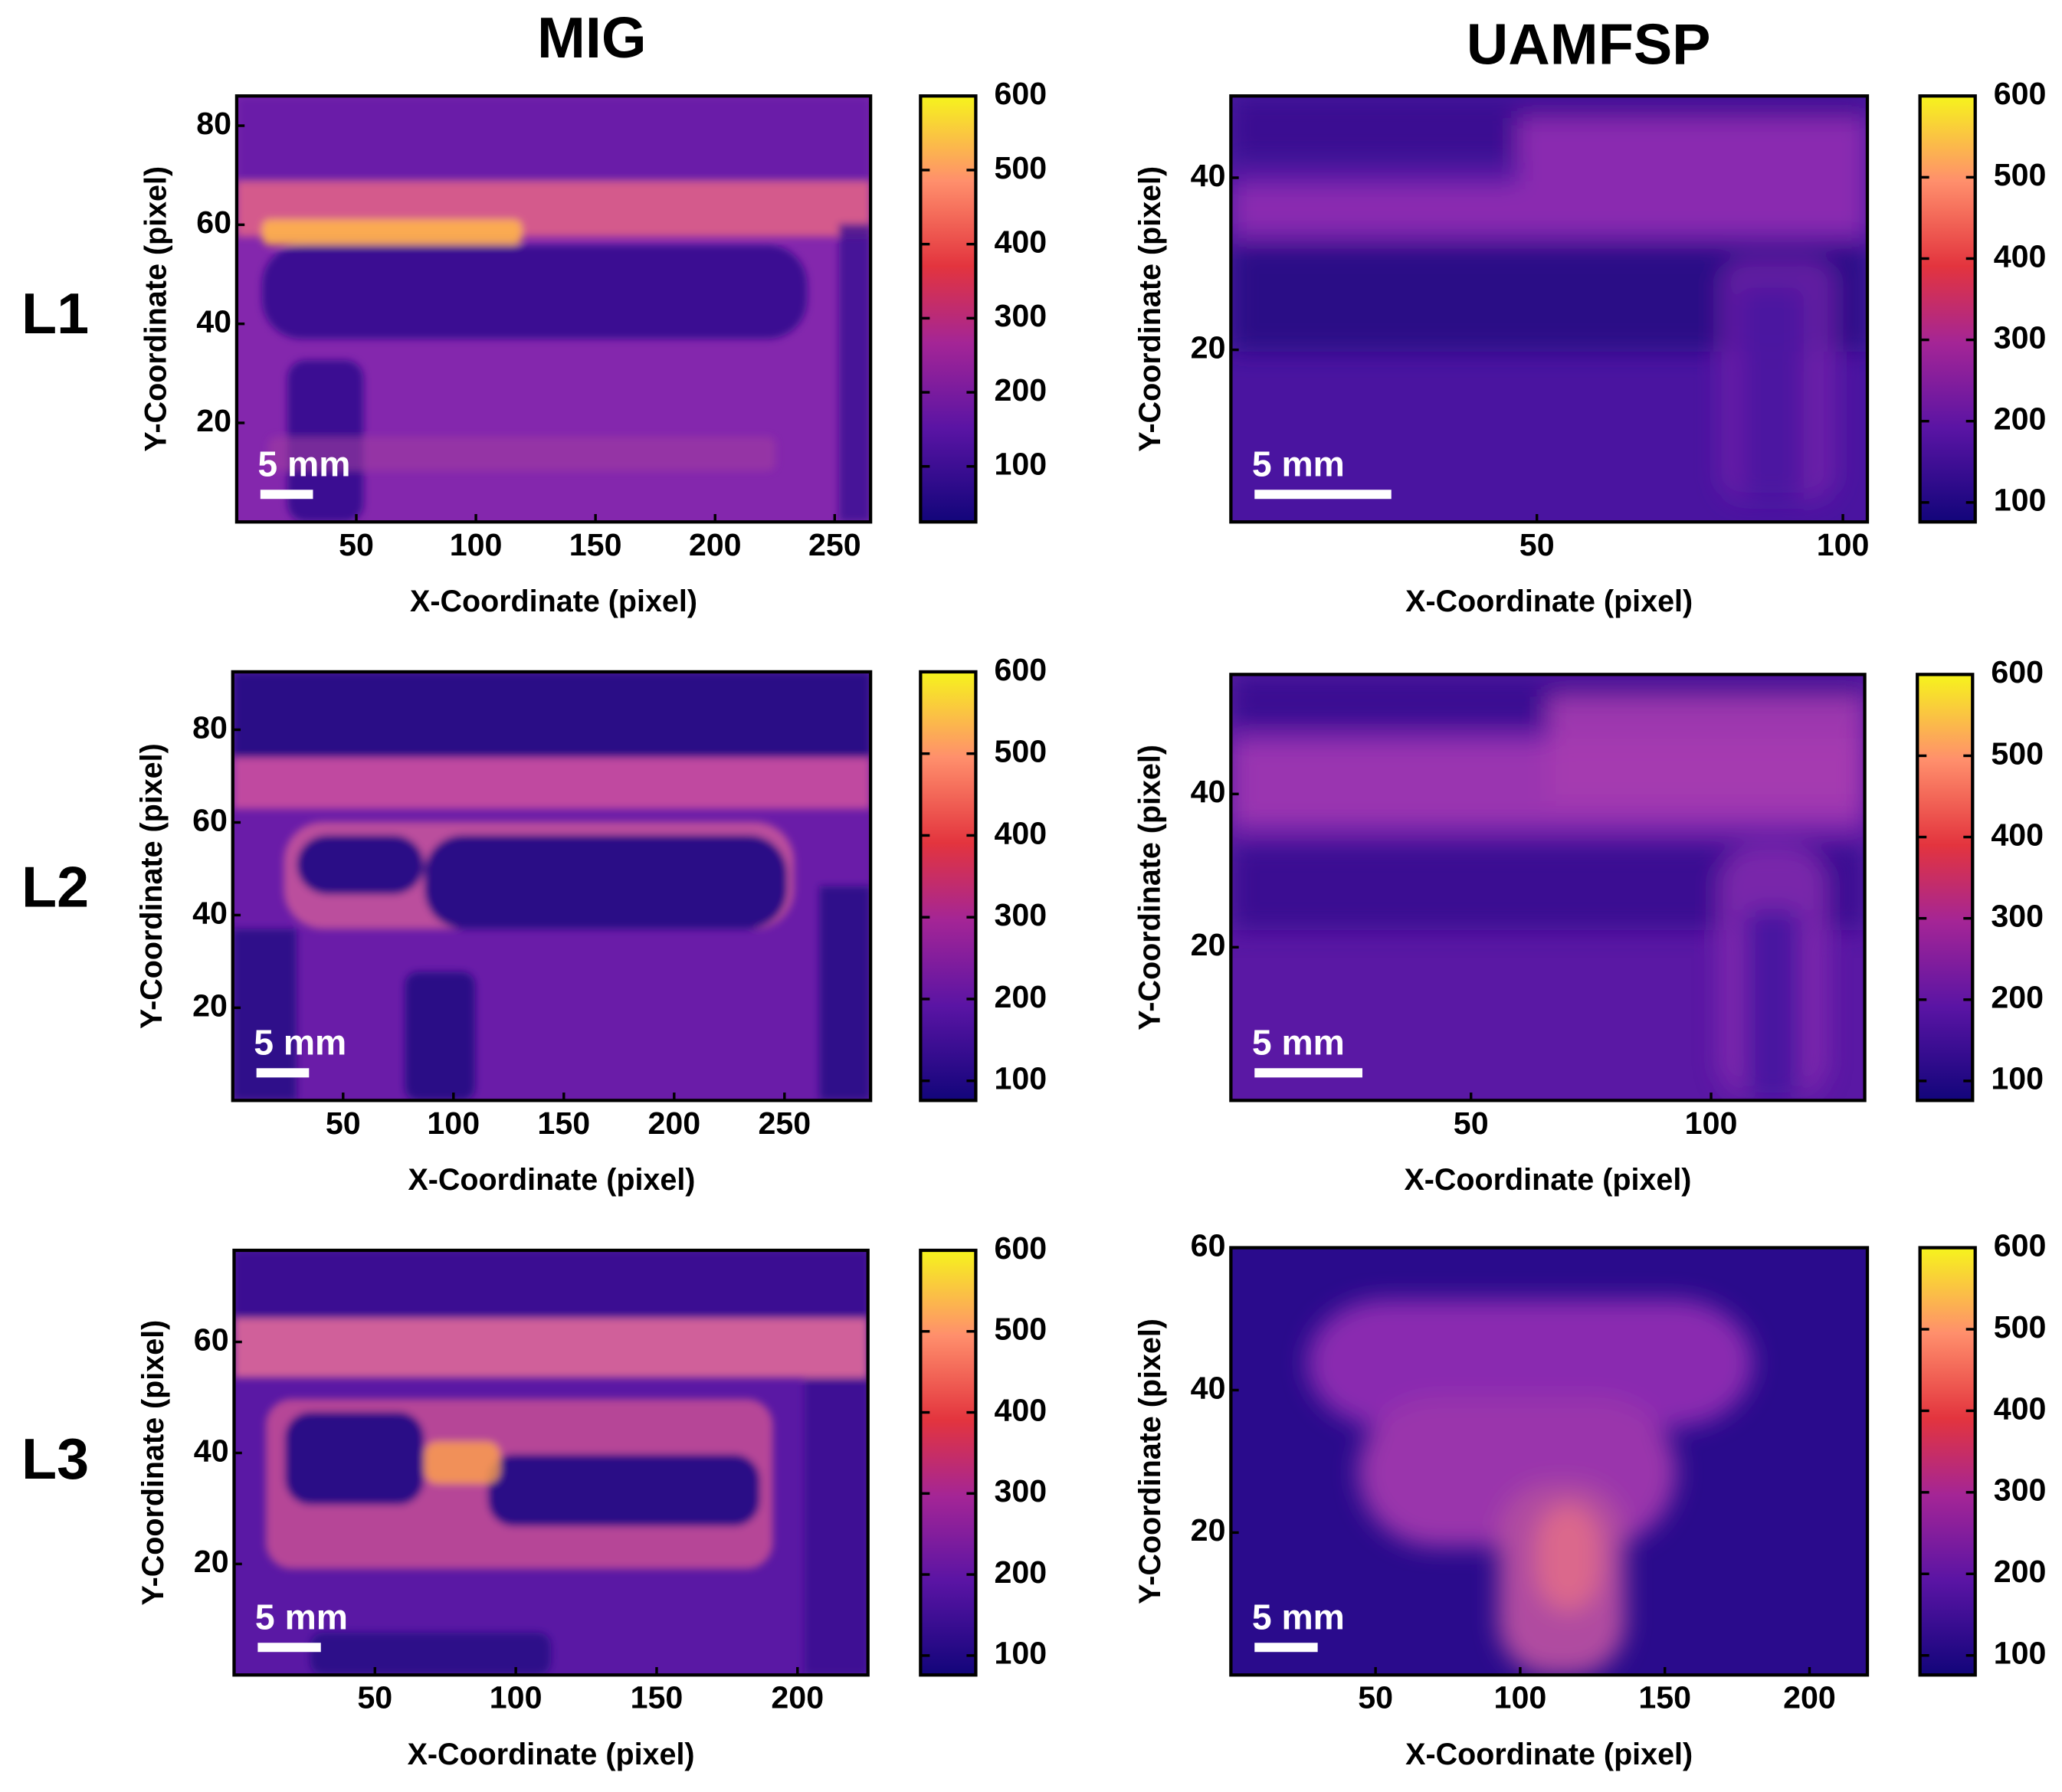  Describe the element at coordinates (55, 887) in the screenshot. I see `row-label: L2` at that location.